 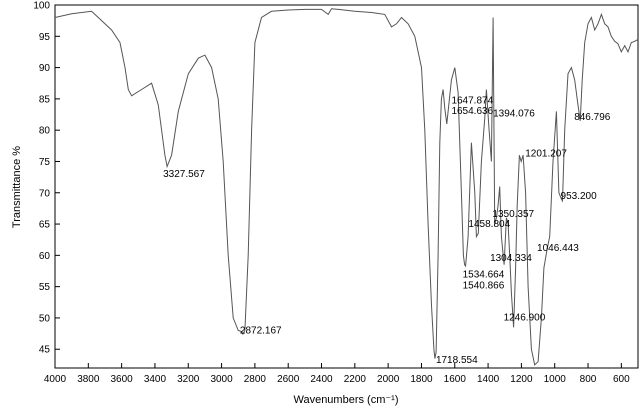 What do you see at coordinates (45, 287) in the screenshot?
I see `y-tick-label: 55` at bounding box center [45, 287].